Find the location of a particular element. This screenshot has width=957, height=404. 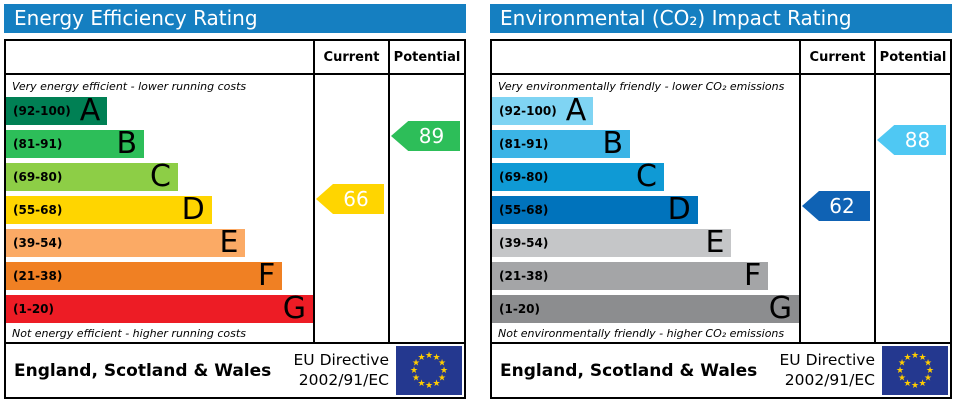

panel-title: Energy Efficiency Rating is located at coordinates (136, 18).